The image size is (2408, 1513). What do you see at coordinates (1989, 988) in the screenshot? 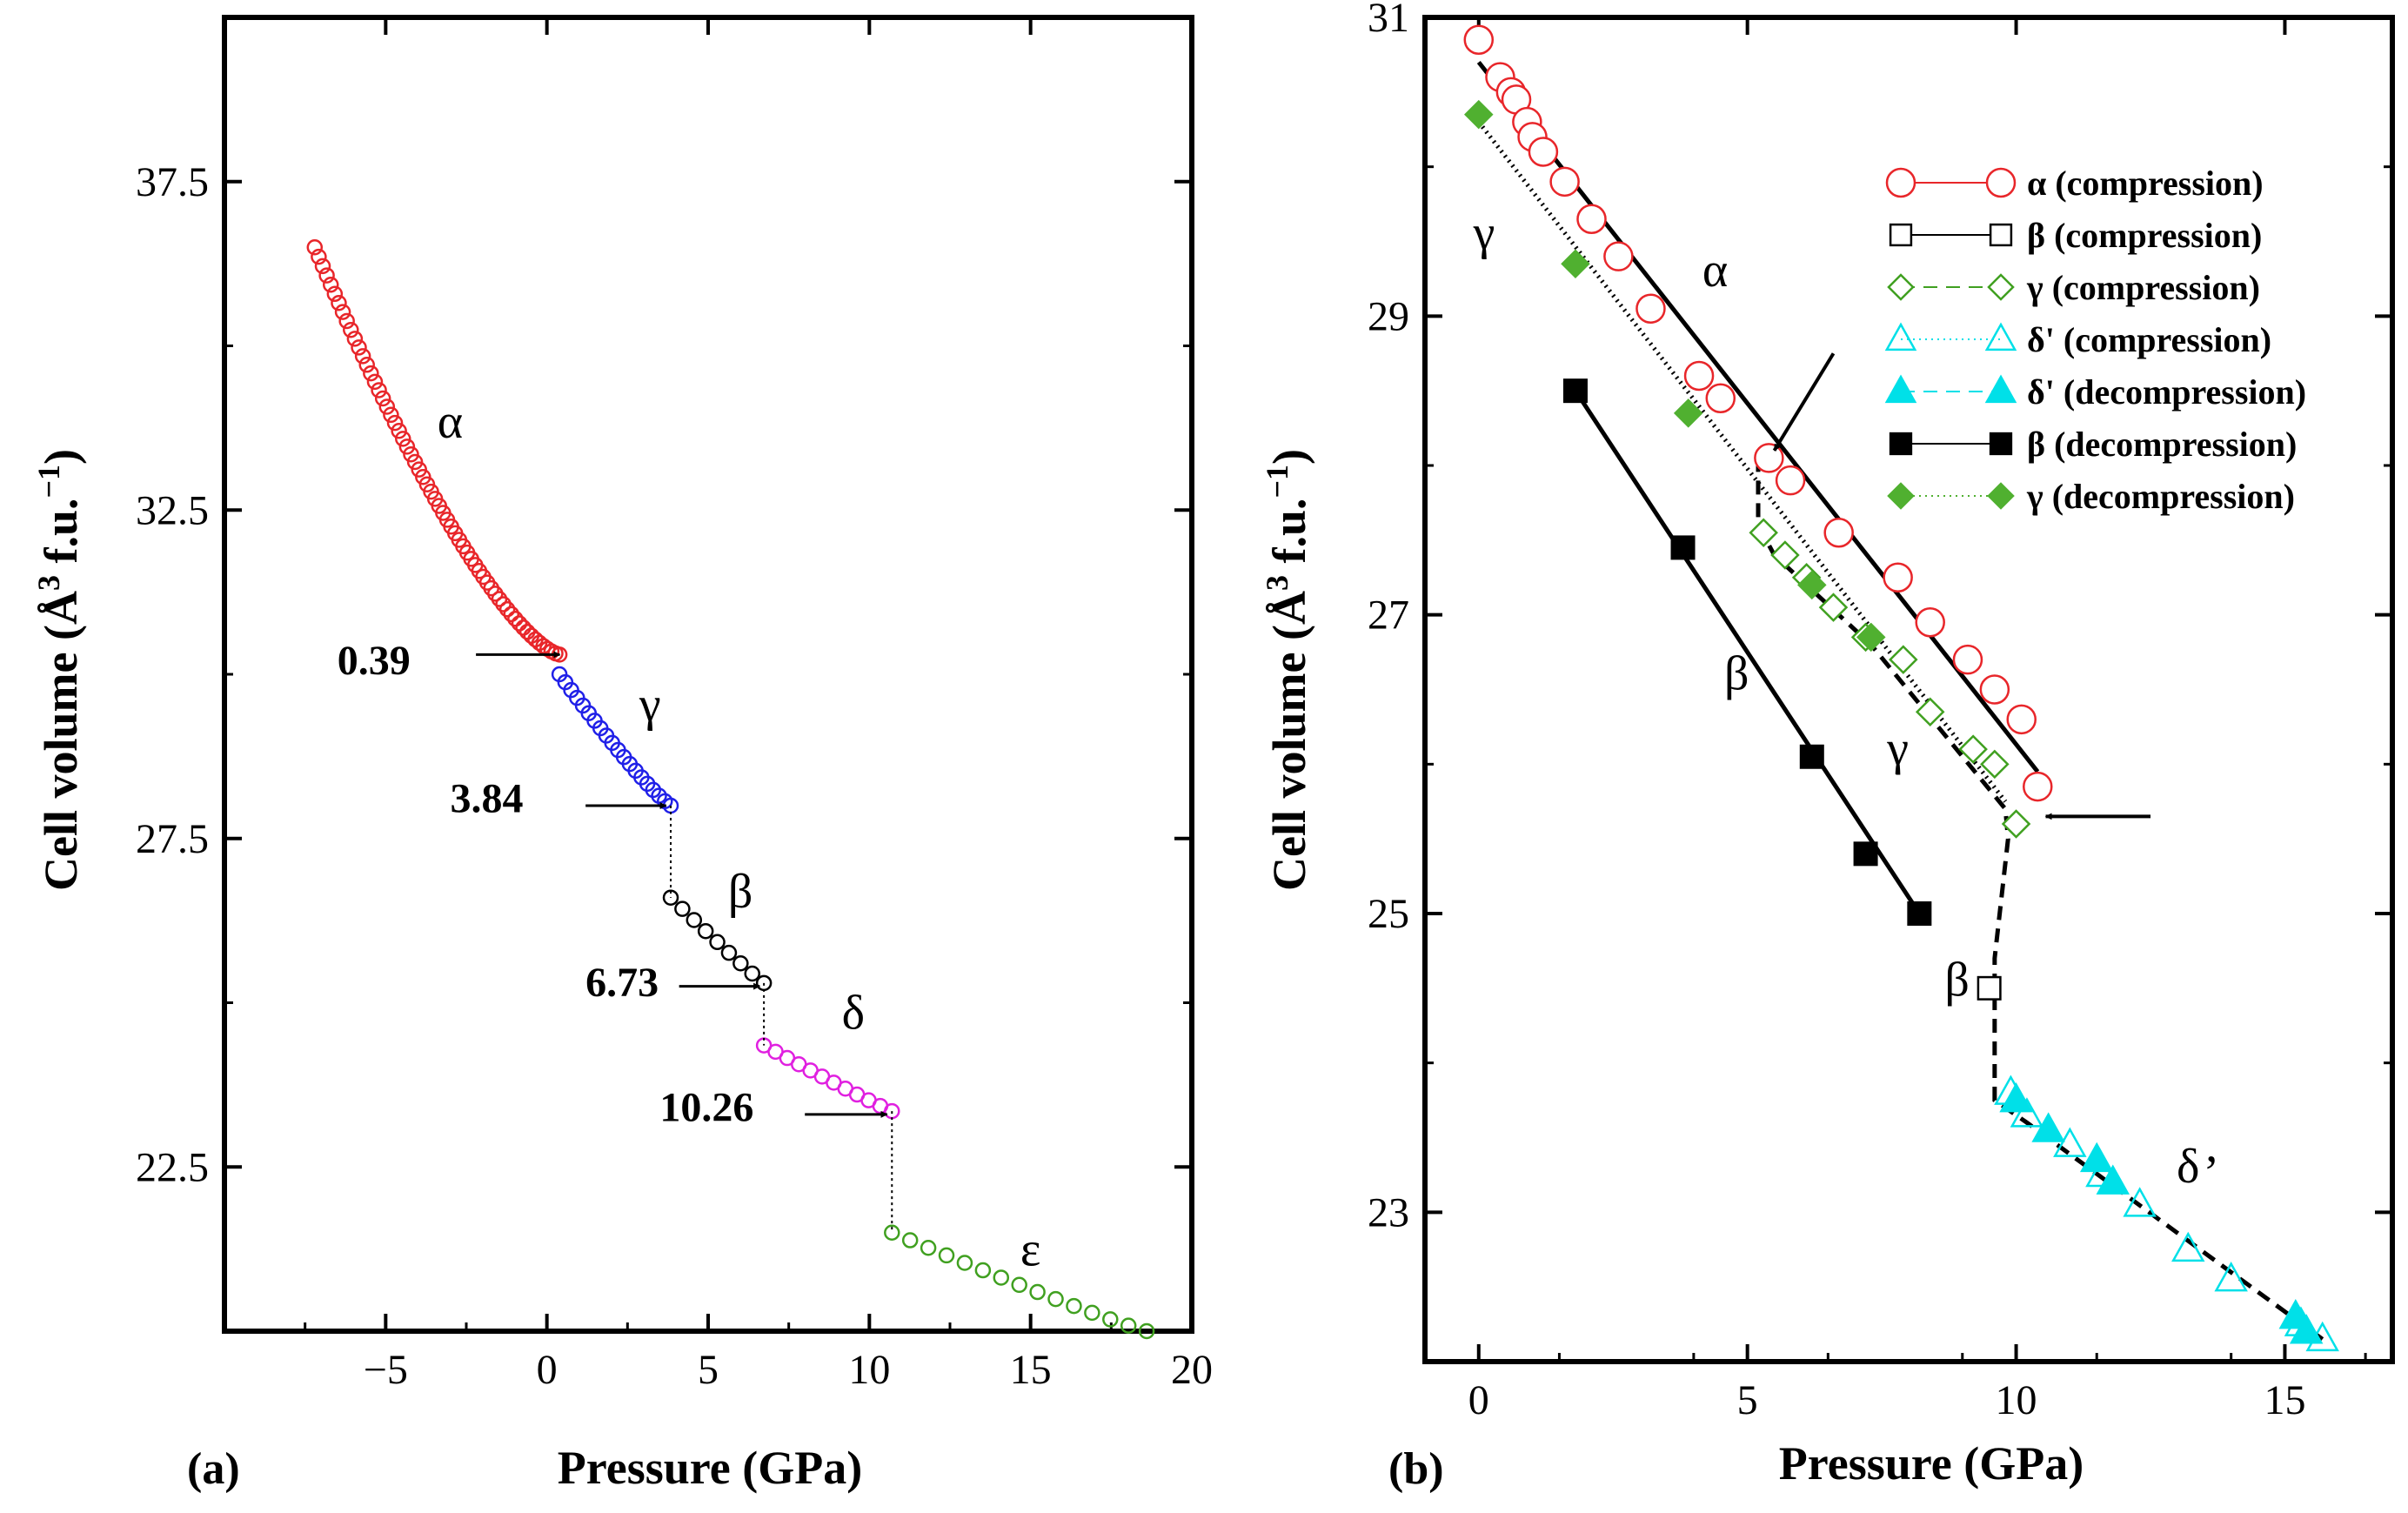
I see `series-β (compression)-point` at bounding box center [1989, 988].